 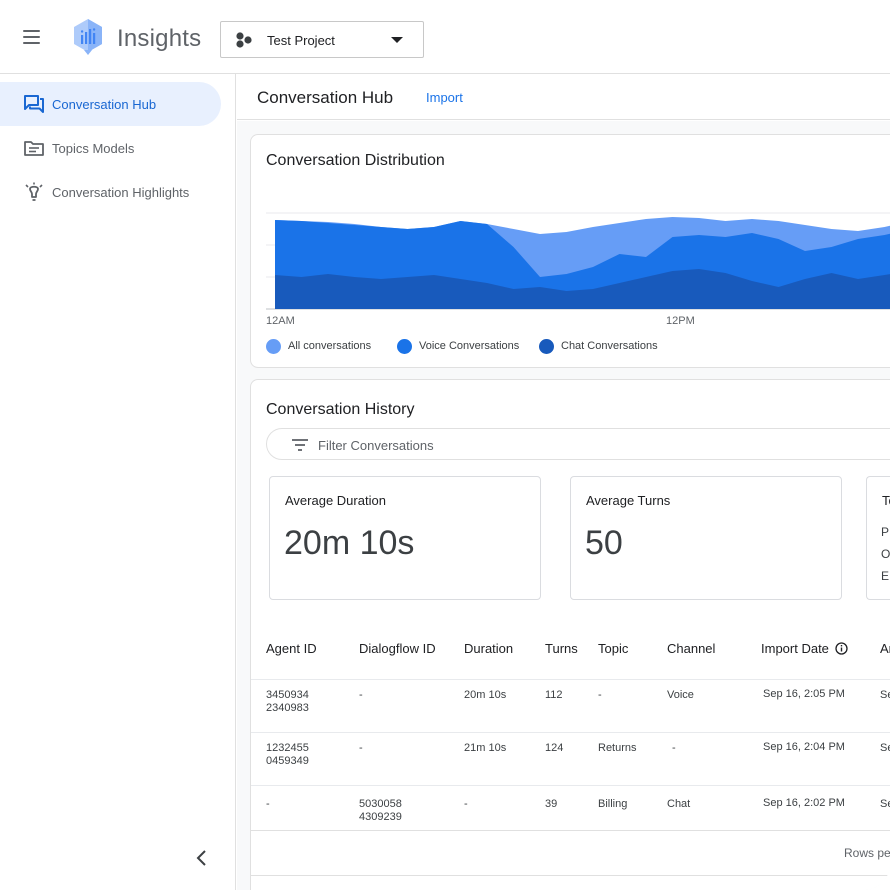 I want to click on area-series-chat-conversations, so click(x=582, y=289).